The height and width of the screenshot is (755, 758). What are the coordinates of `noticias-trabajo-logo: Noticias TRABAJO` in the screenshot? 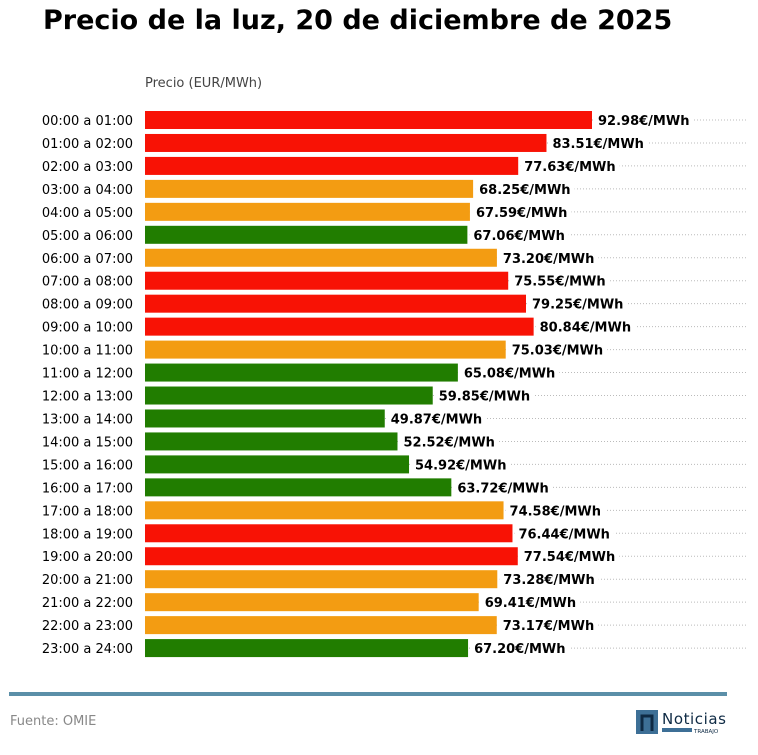 It's located at (681, 722).